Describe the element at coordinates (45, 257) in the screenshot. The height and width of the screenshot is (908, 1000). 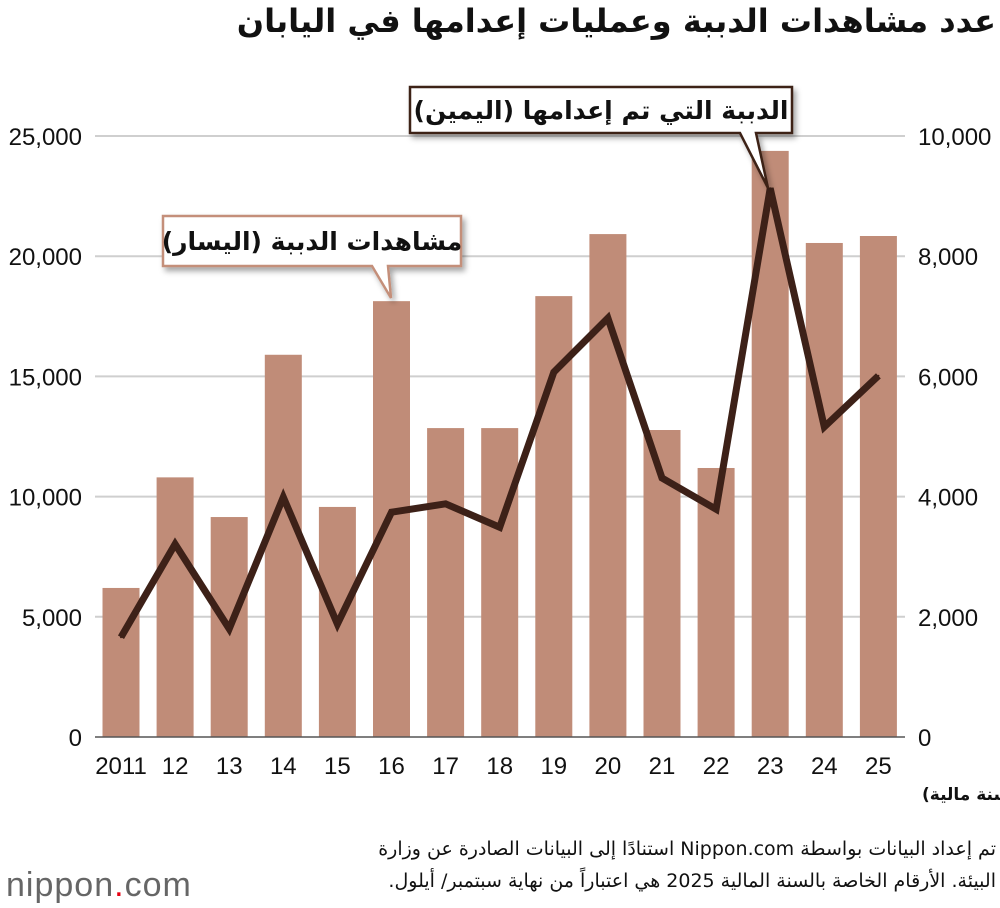
I see `left-tick-label: 20,000` at that location.